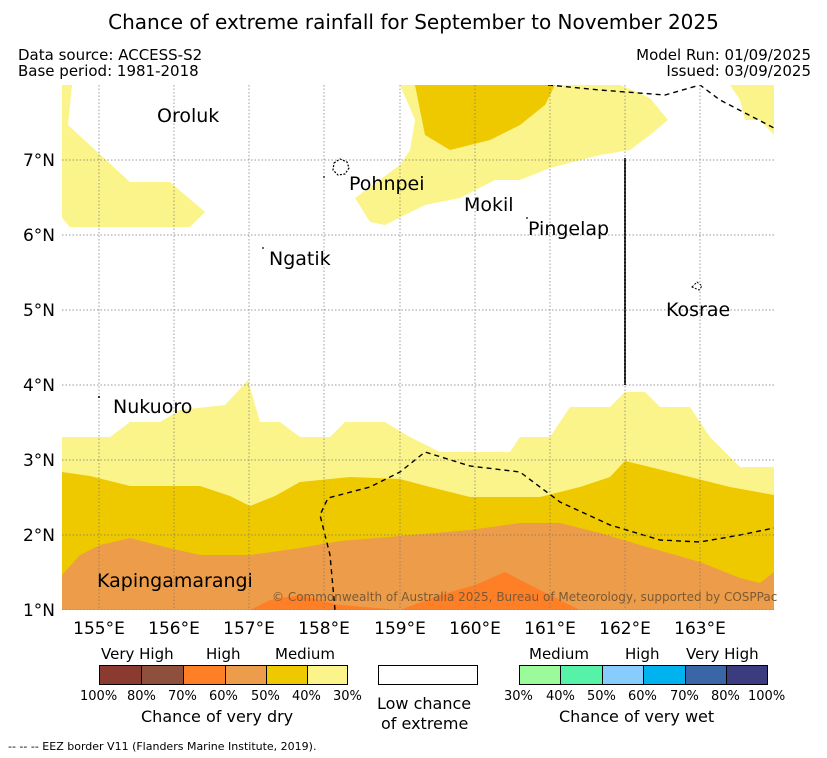 This screenshot has height=758, width=827. I want to click on place-kapingamarangi: Kapingamarangi, so click(175, 581).